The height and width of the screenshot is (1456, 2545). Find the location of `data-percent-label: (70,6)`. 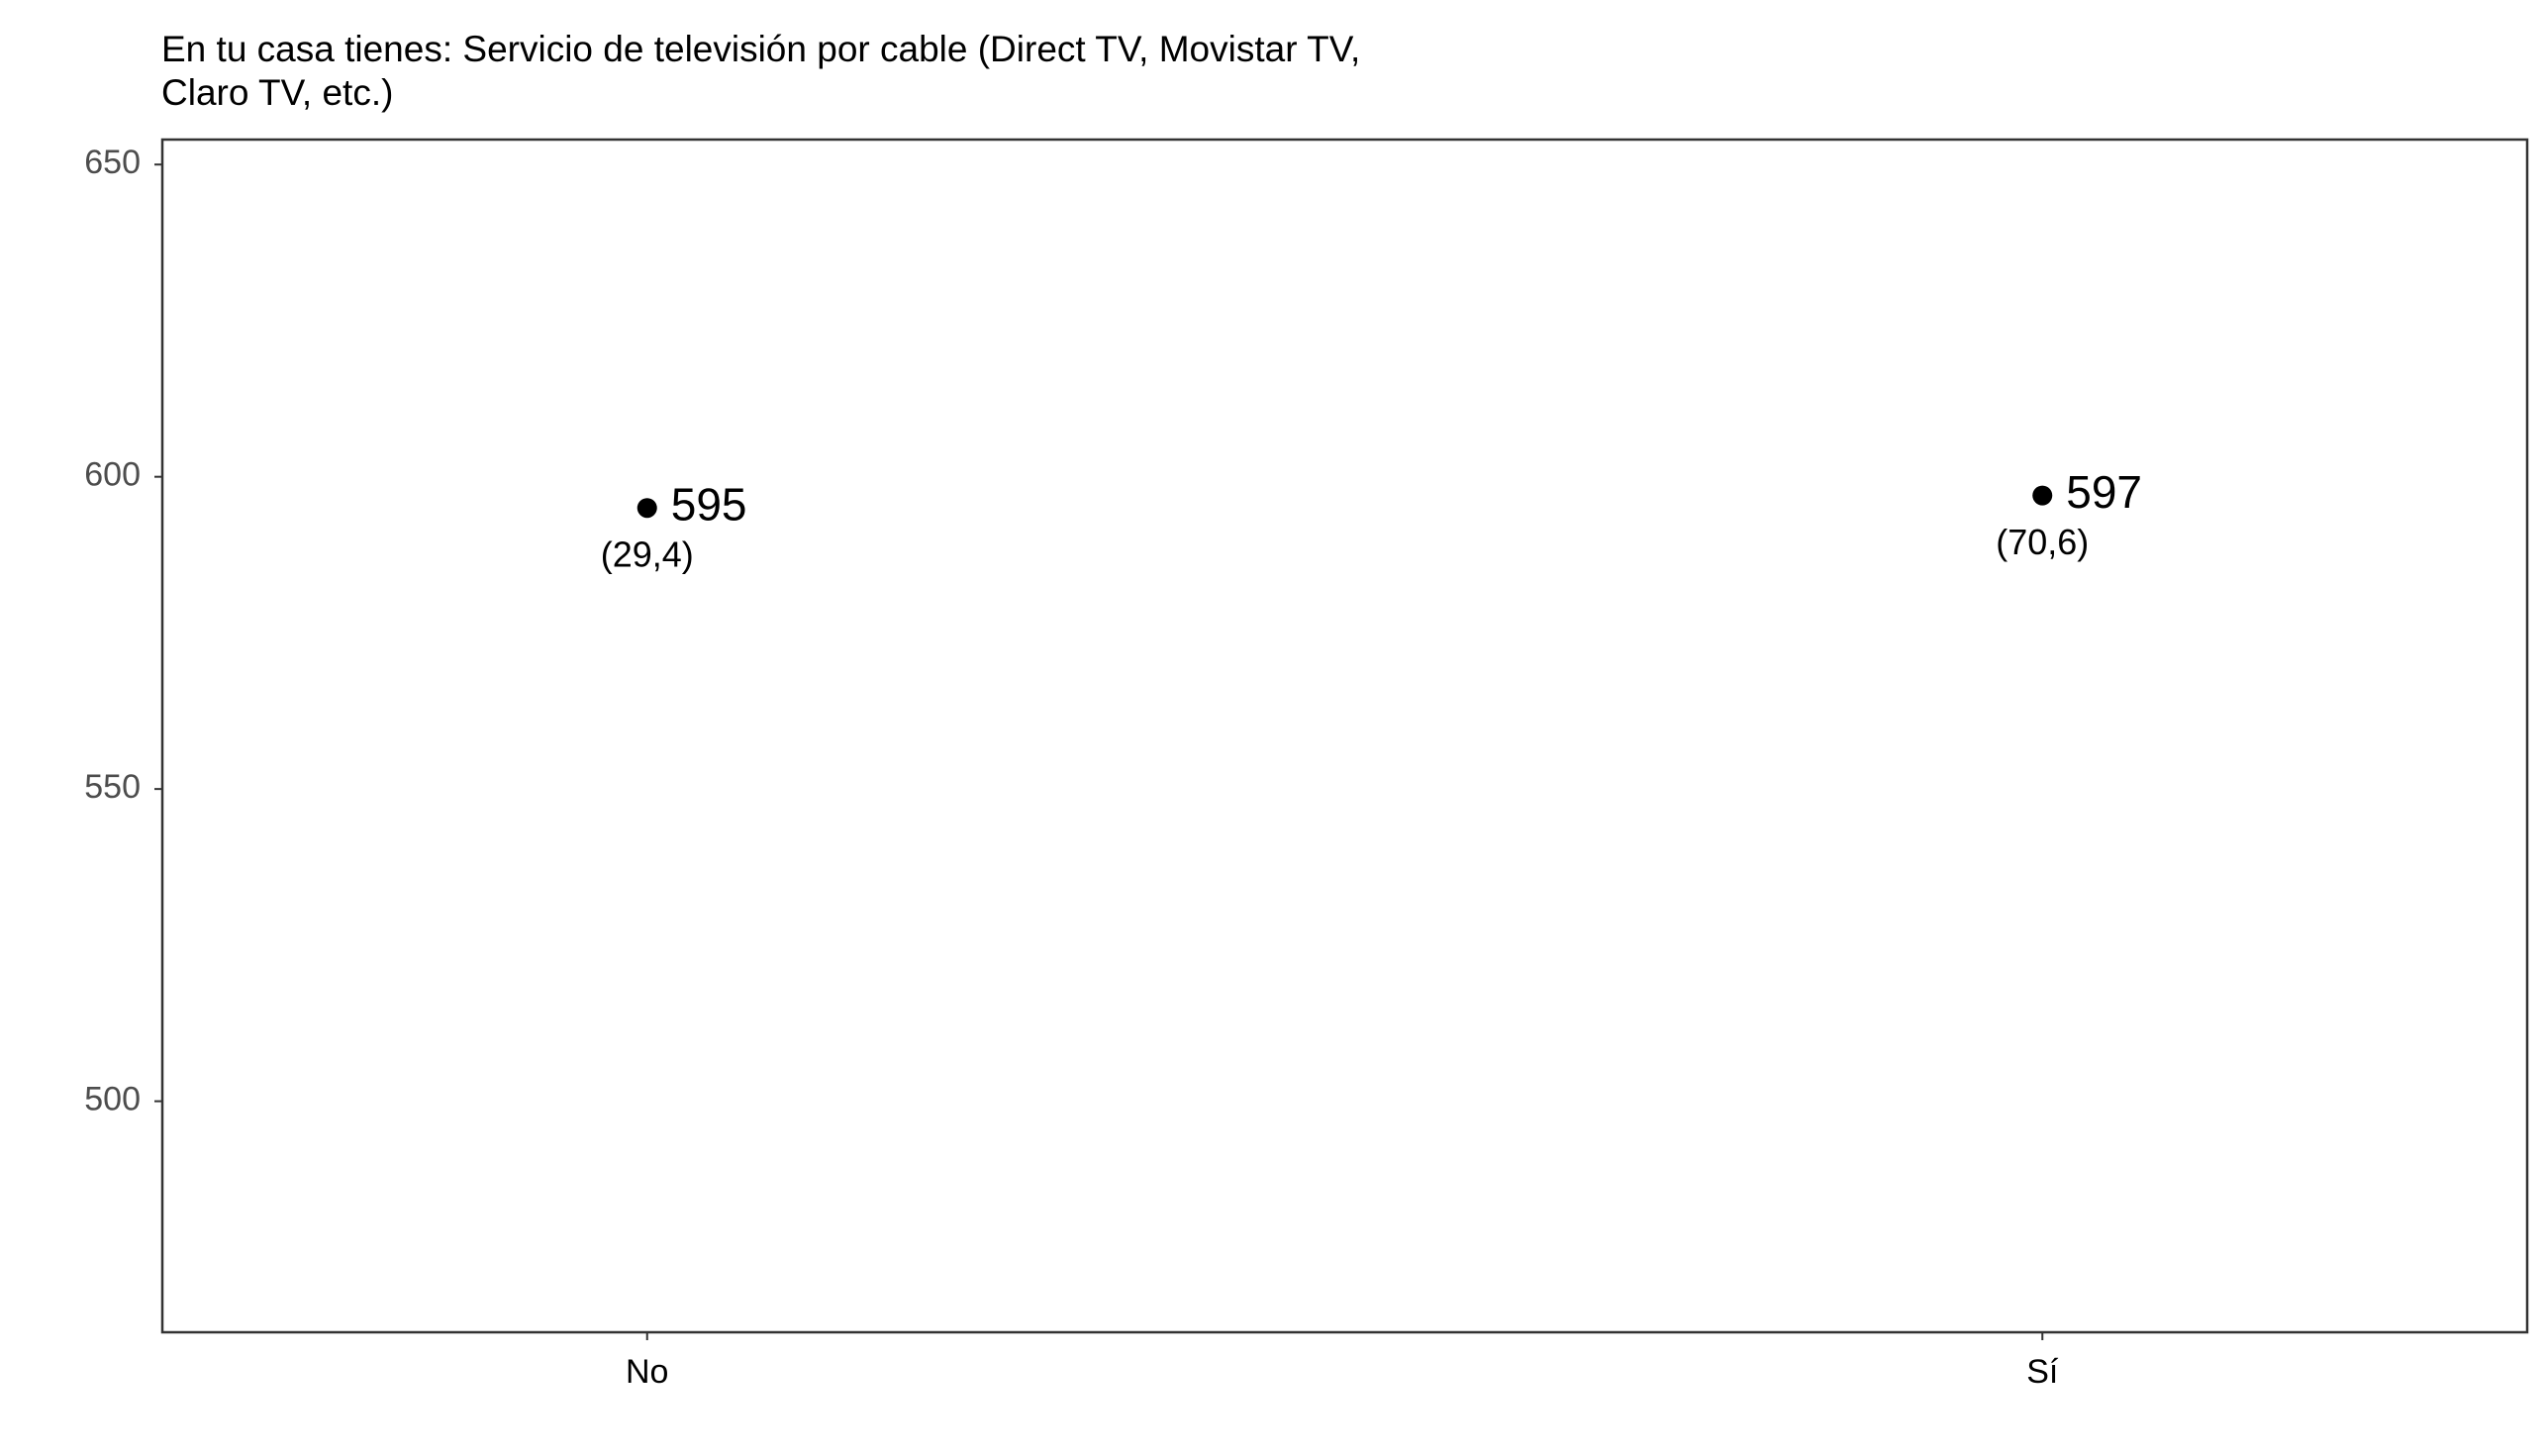

data-percent-label: (70,6) is located at coordinates (2042, 542).